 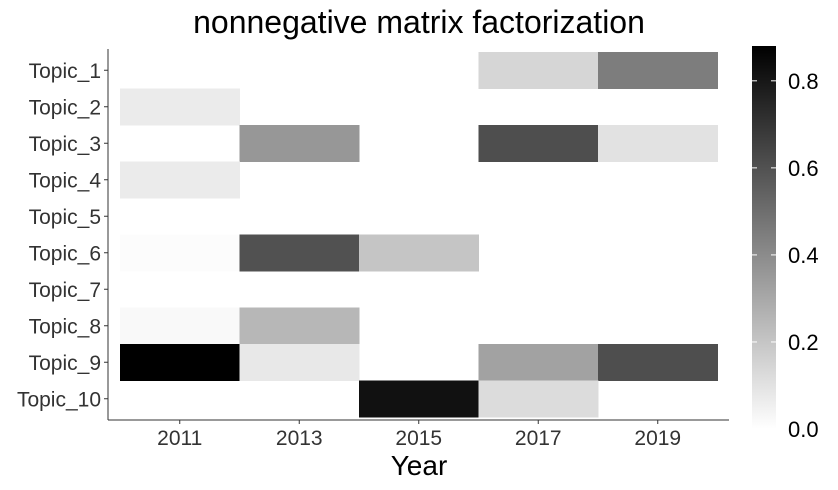 I want to click on x-tick-label: 2015, so click(x=418, y=438).